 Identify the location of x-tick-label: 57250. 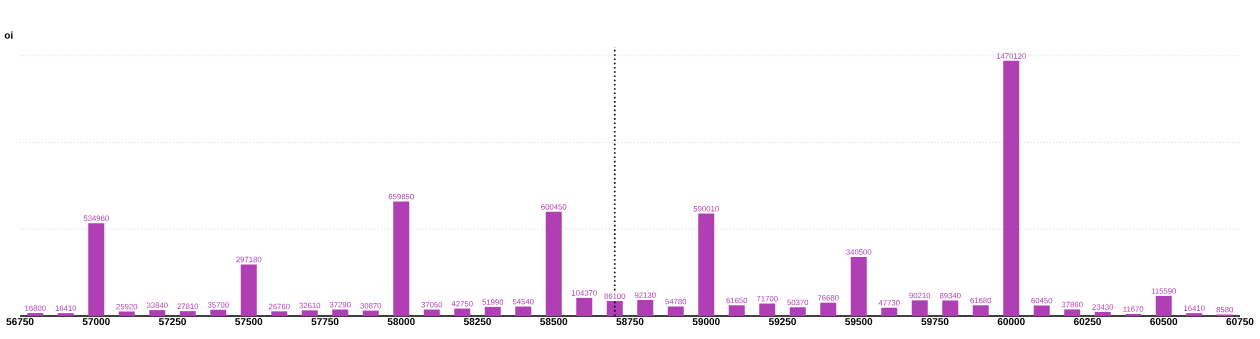
(172, 322).